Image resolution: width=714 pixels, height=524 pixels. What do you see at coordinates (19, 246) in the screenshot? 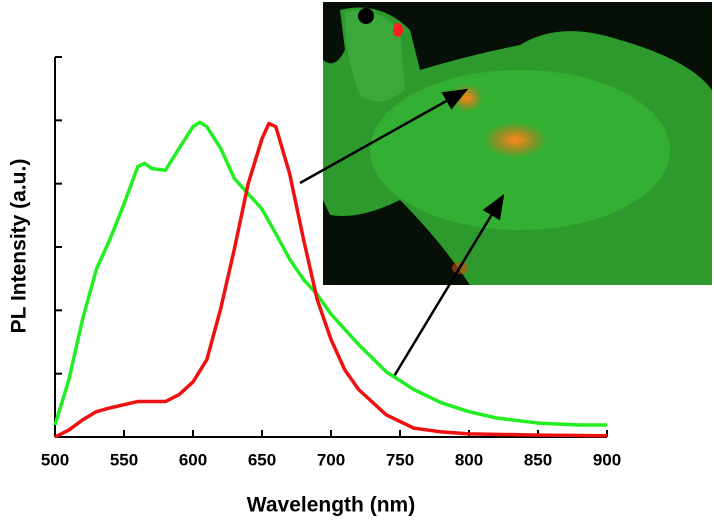
I see `y-axis-title: PL Intensity (a.u.)` at bounding box center [19, 246].